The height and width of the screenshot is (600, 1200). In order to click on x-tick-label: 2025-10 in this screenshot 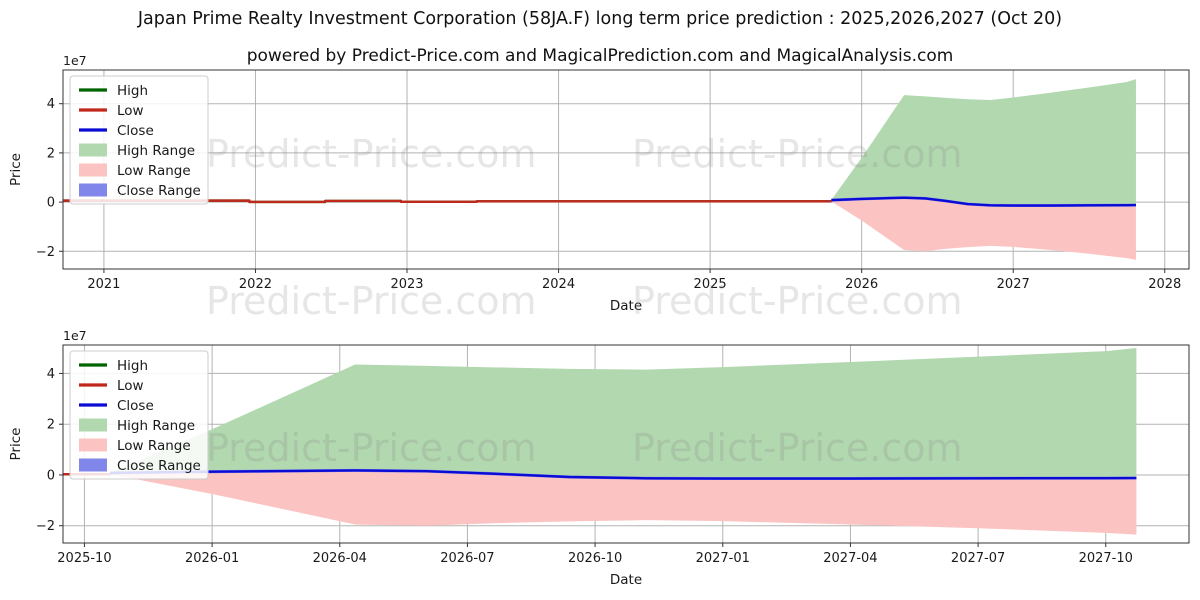, I will do `click(84, 558)`.